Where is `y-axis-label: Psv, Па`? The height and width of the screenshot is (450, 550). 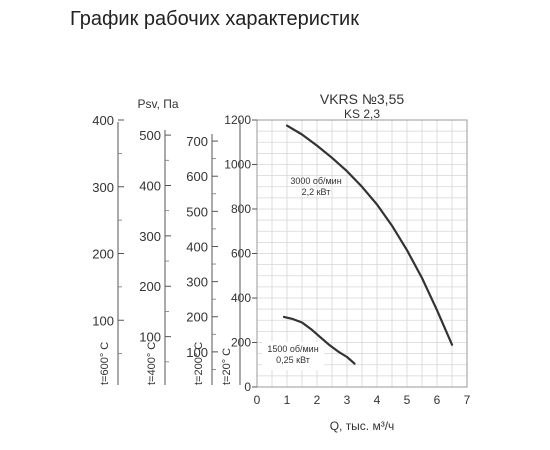
y-axis-label: Psv, Па is located at coordinates (157, 104).